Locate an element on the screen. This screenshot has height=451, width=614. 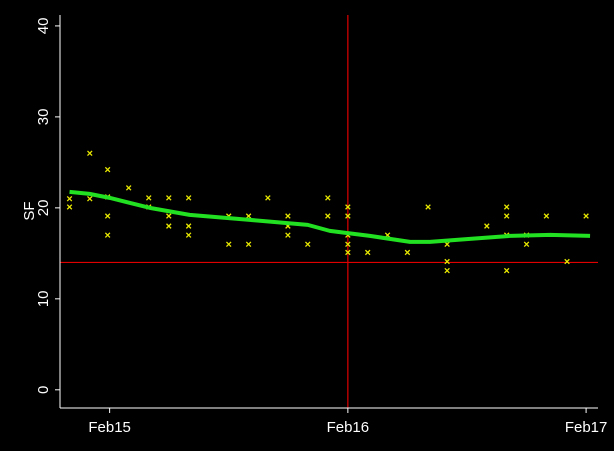
x-tick-label: Feb15 is located at coordinates (109, 427).